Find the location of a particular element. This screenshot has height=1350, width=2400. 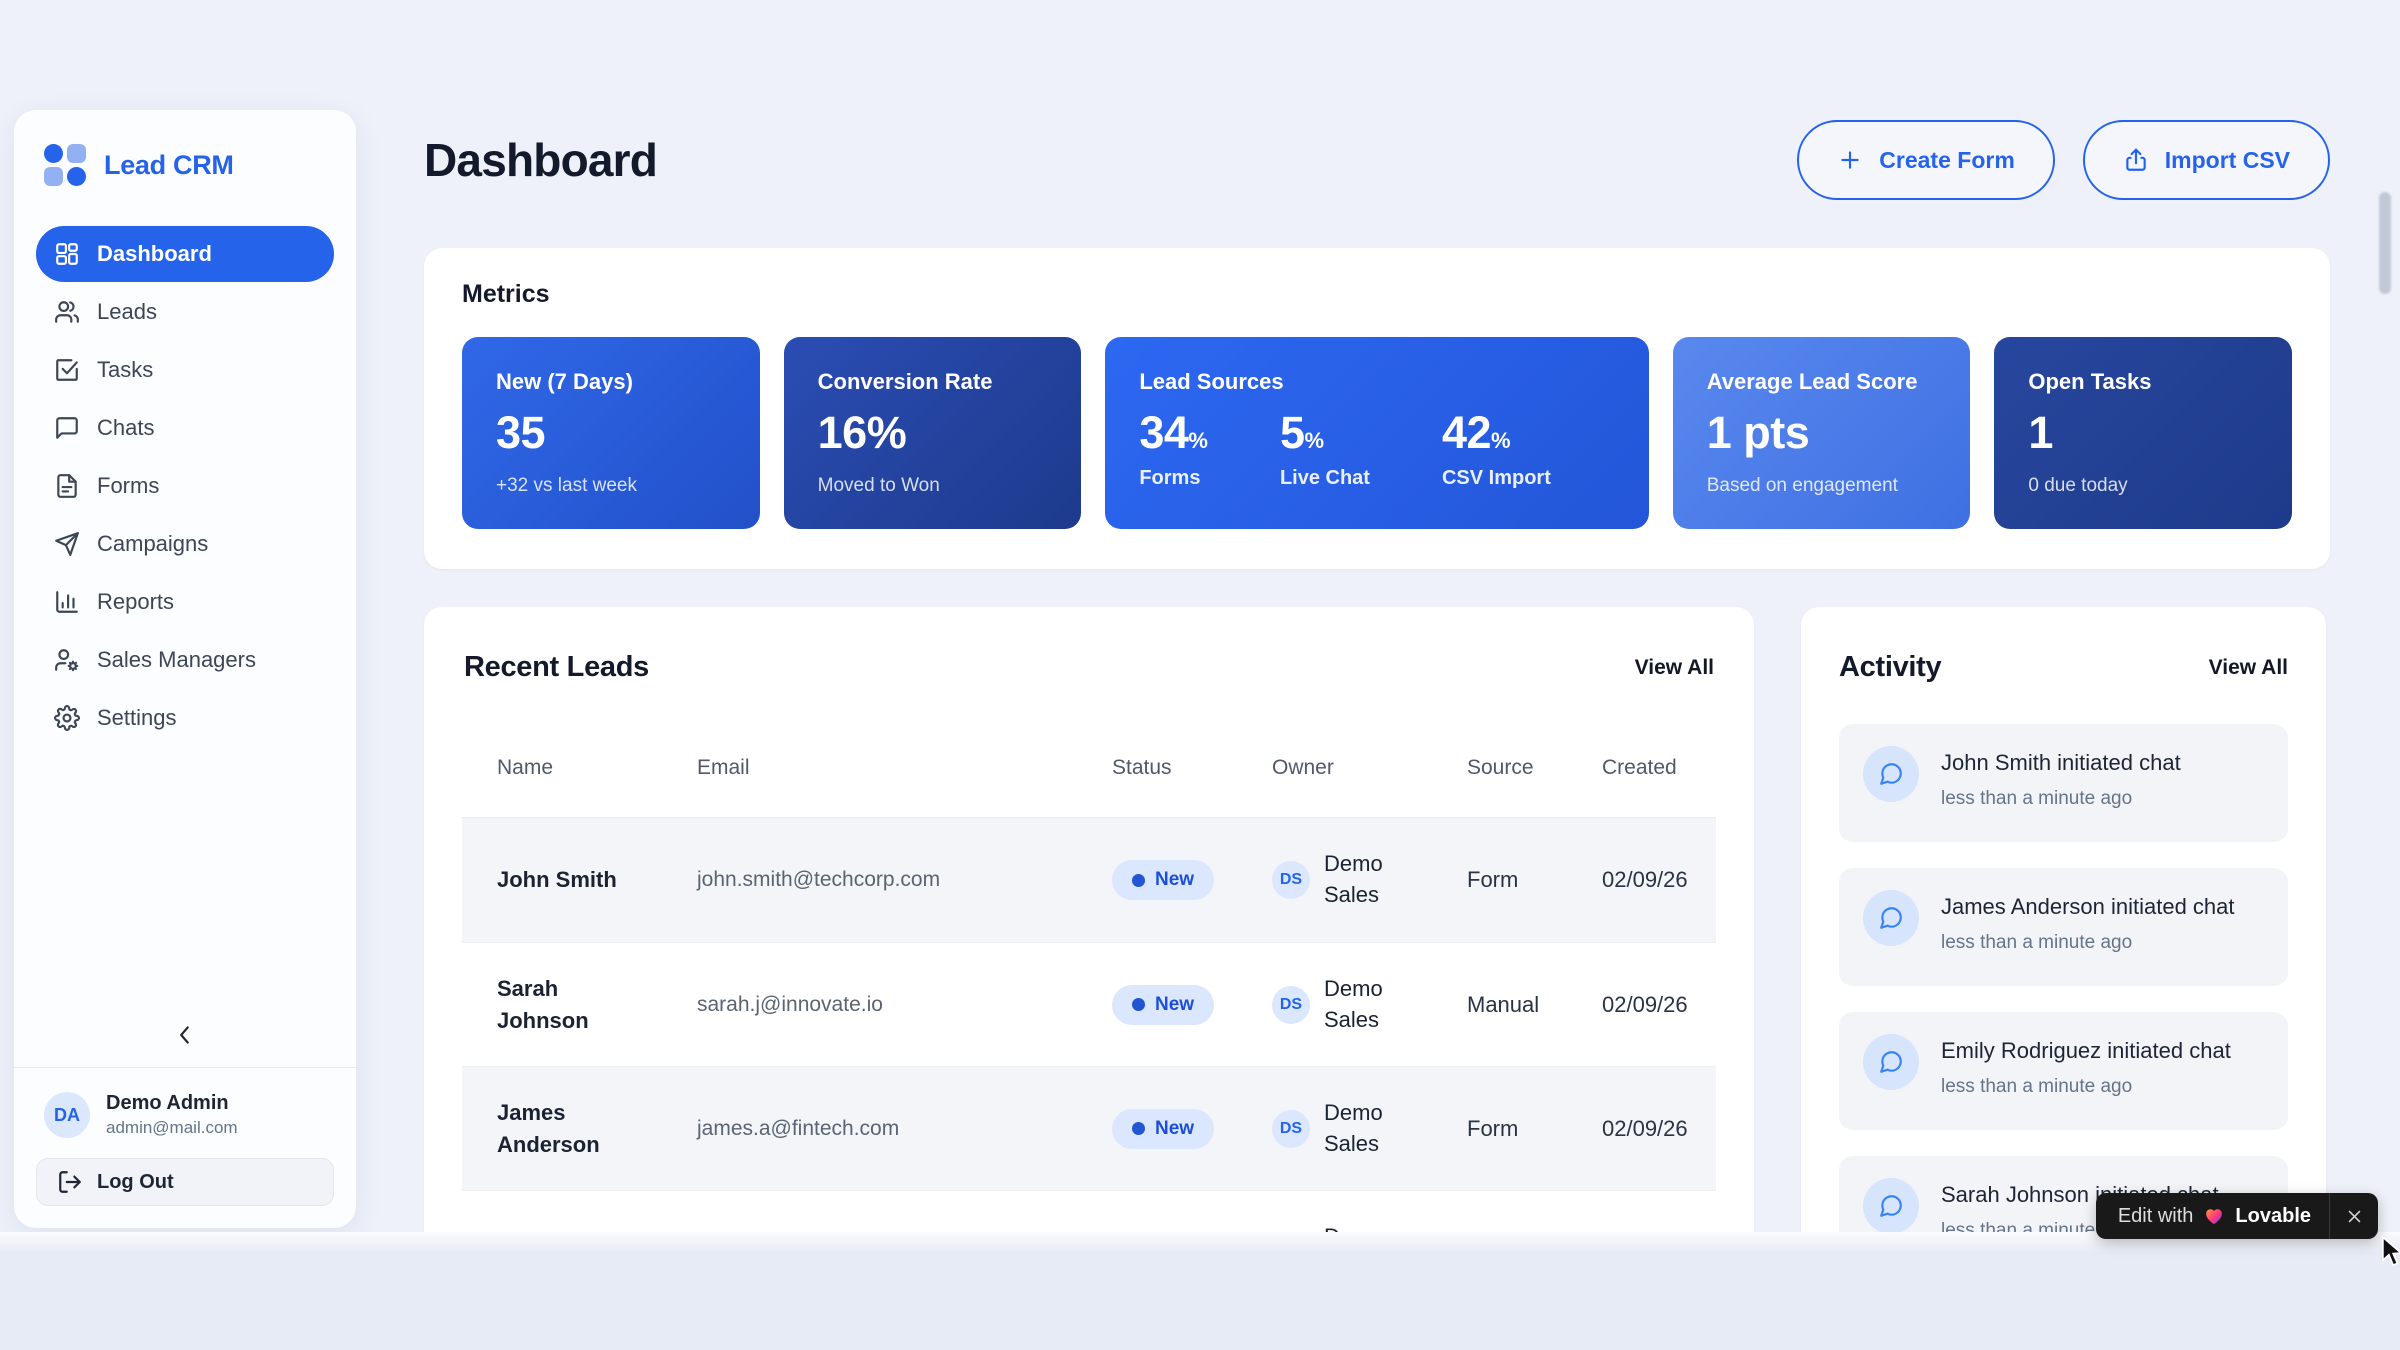

lead-created: 02/09/26 is located at coordinates (1645, 1004).